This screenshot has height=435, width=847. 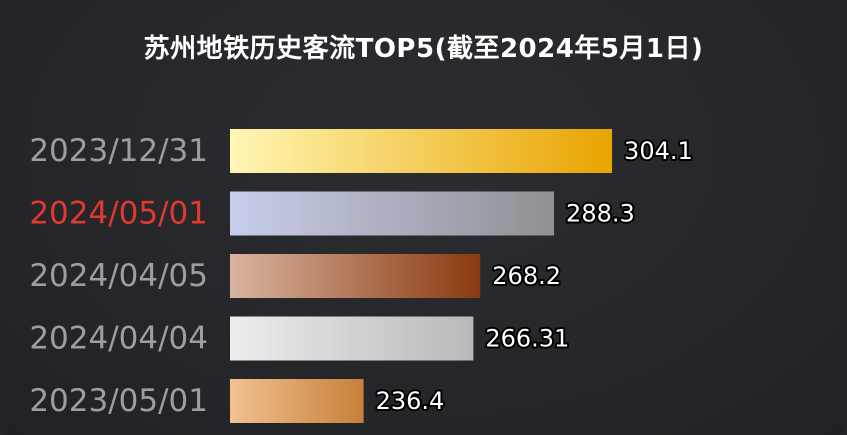 What do you see at coordinates (658, 151) in the screenshot?
I see `value-label: 304.1` at bounding box center [658, 151].